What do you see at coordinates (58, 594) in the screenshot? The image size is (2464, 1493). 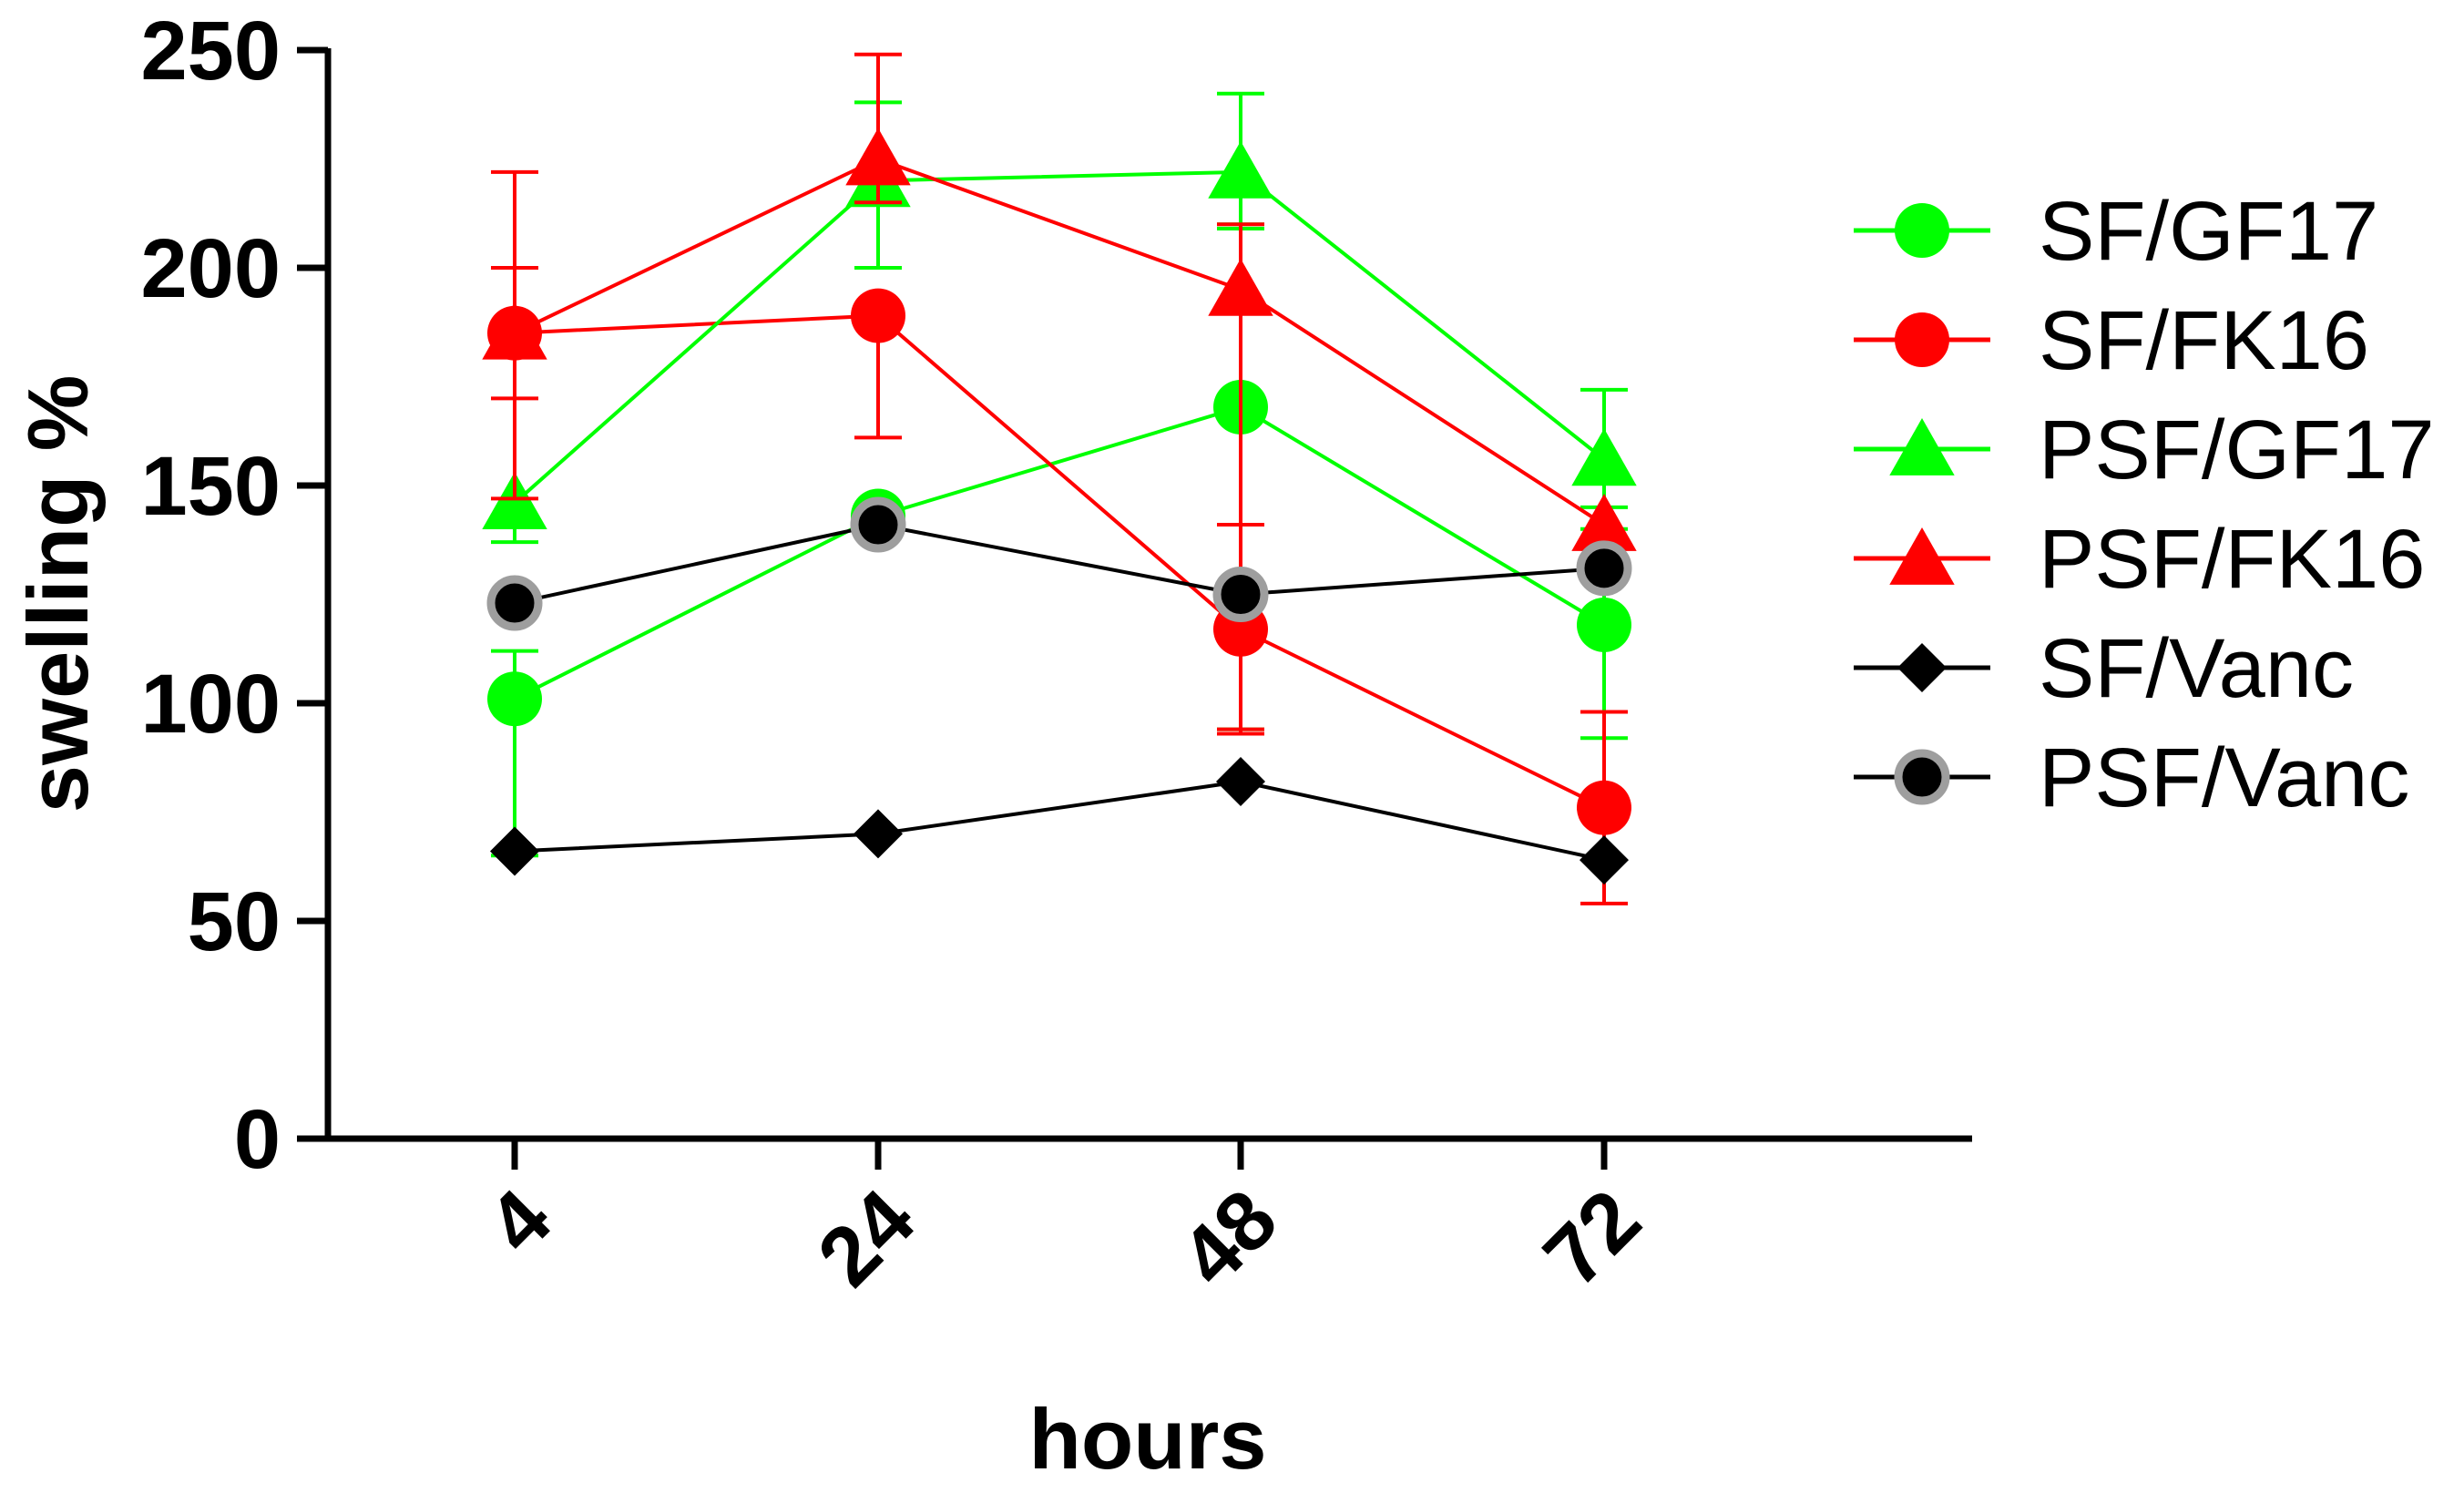 I see `y-axis-title: swelling %` at bounding box center [58, 594].